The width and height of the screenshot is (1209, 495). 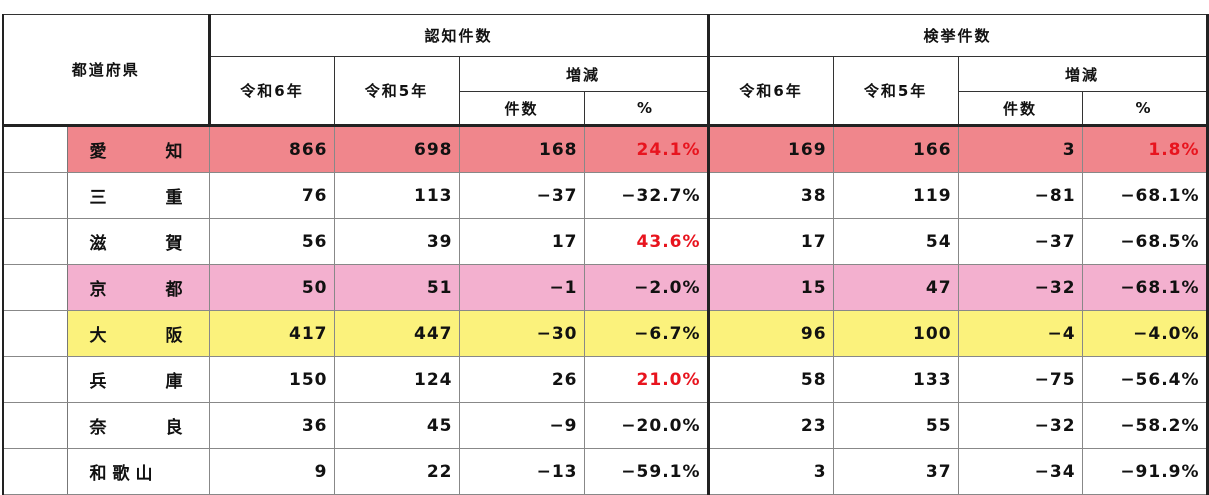 I want to click on prefecture-name-char: 阪, so click(x=174, y=336).